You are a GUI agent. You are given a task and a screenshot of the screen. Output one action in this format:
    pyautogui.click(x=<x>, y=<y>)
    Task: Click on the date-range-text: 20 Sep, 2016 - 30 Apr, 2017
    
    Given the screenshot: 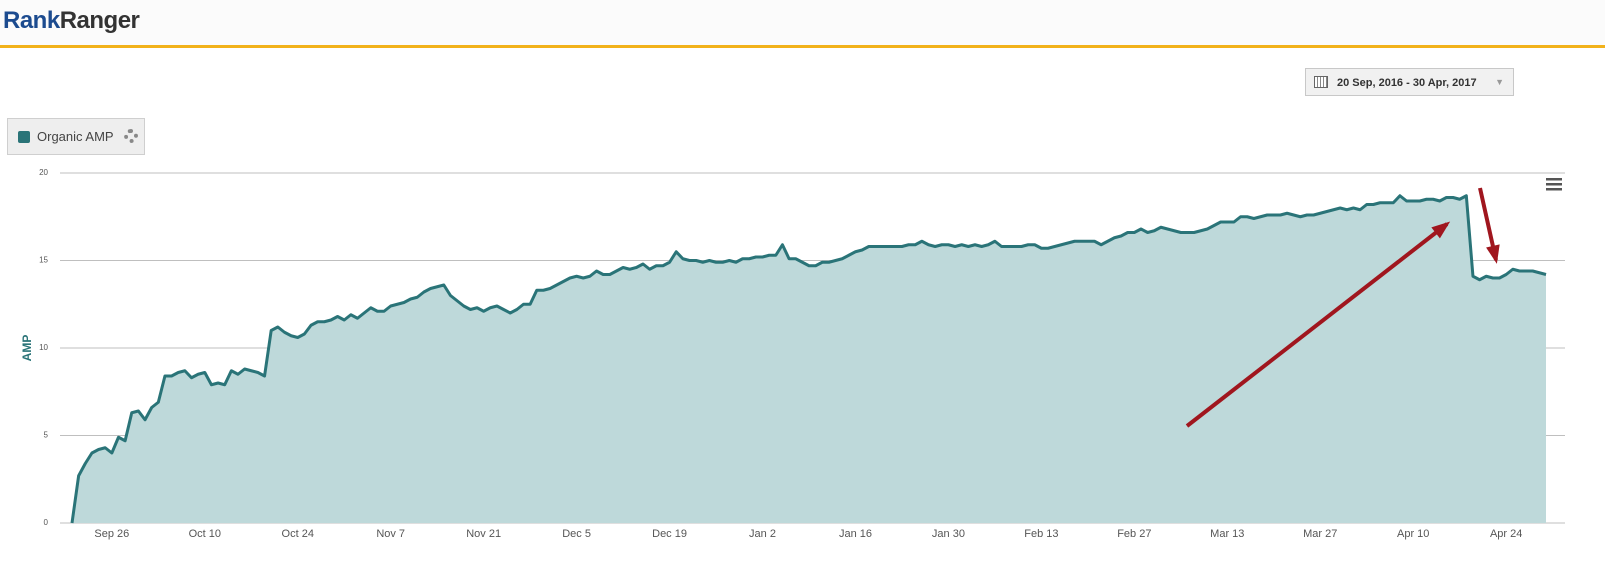 What is the action you would take?
    pyautogui.click(x=1407, y=83)
    